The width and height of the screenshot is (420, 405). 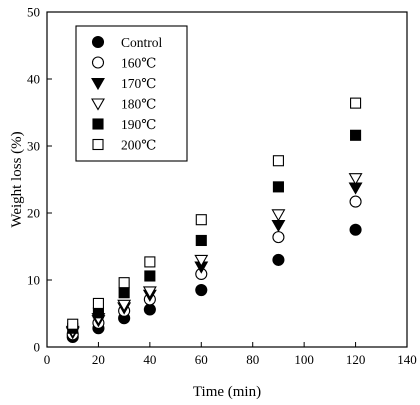 I want to click on y-tick-label: 20, so click(x=33, y=213).